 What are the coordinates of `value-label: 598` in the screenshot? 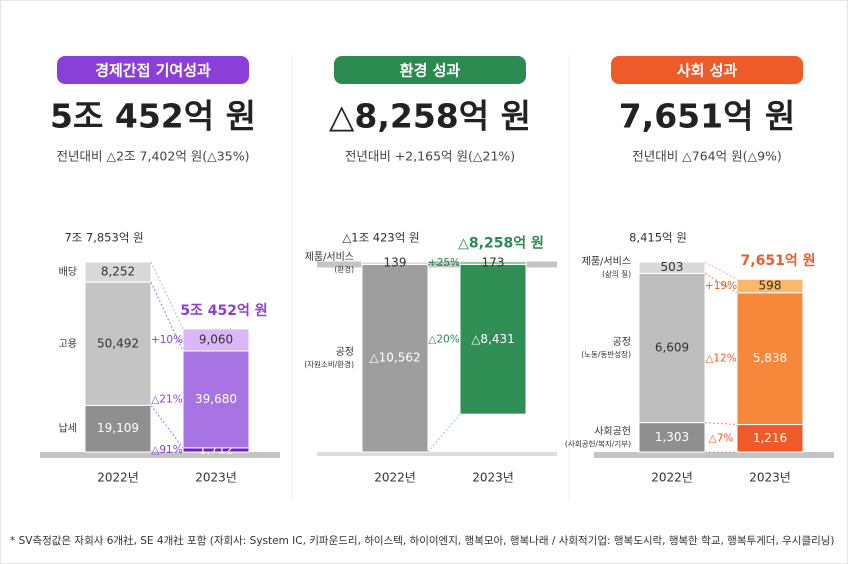 It's located at (770, 285).